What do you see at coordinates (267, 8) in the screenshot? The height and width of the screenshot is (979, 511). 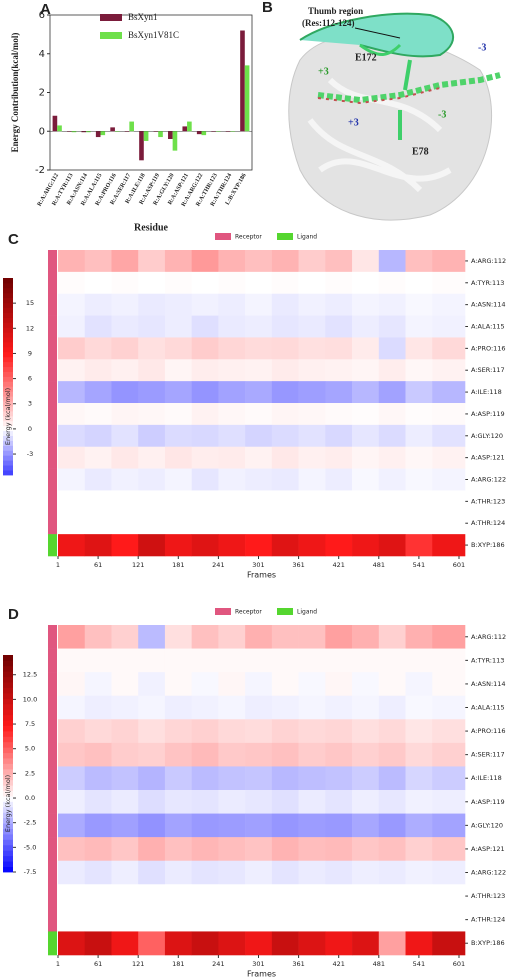 I see `panel-label: B` at bounding box center [267, 8].